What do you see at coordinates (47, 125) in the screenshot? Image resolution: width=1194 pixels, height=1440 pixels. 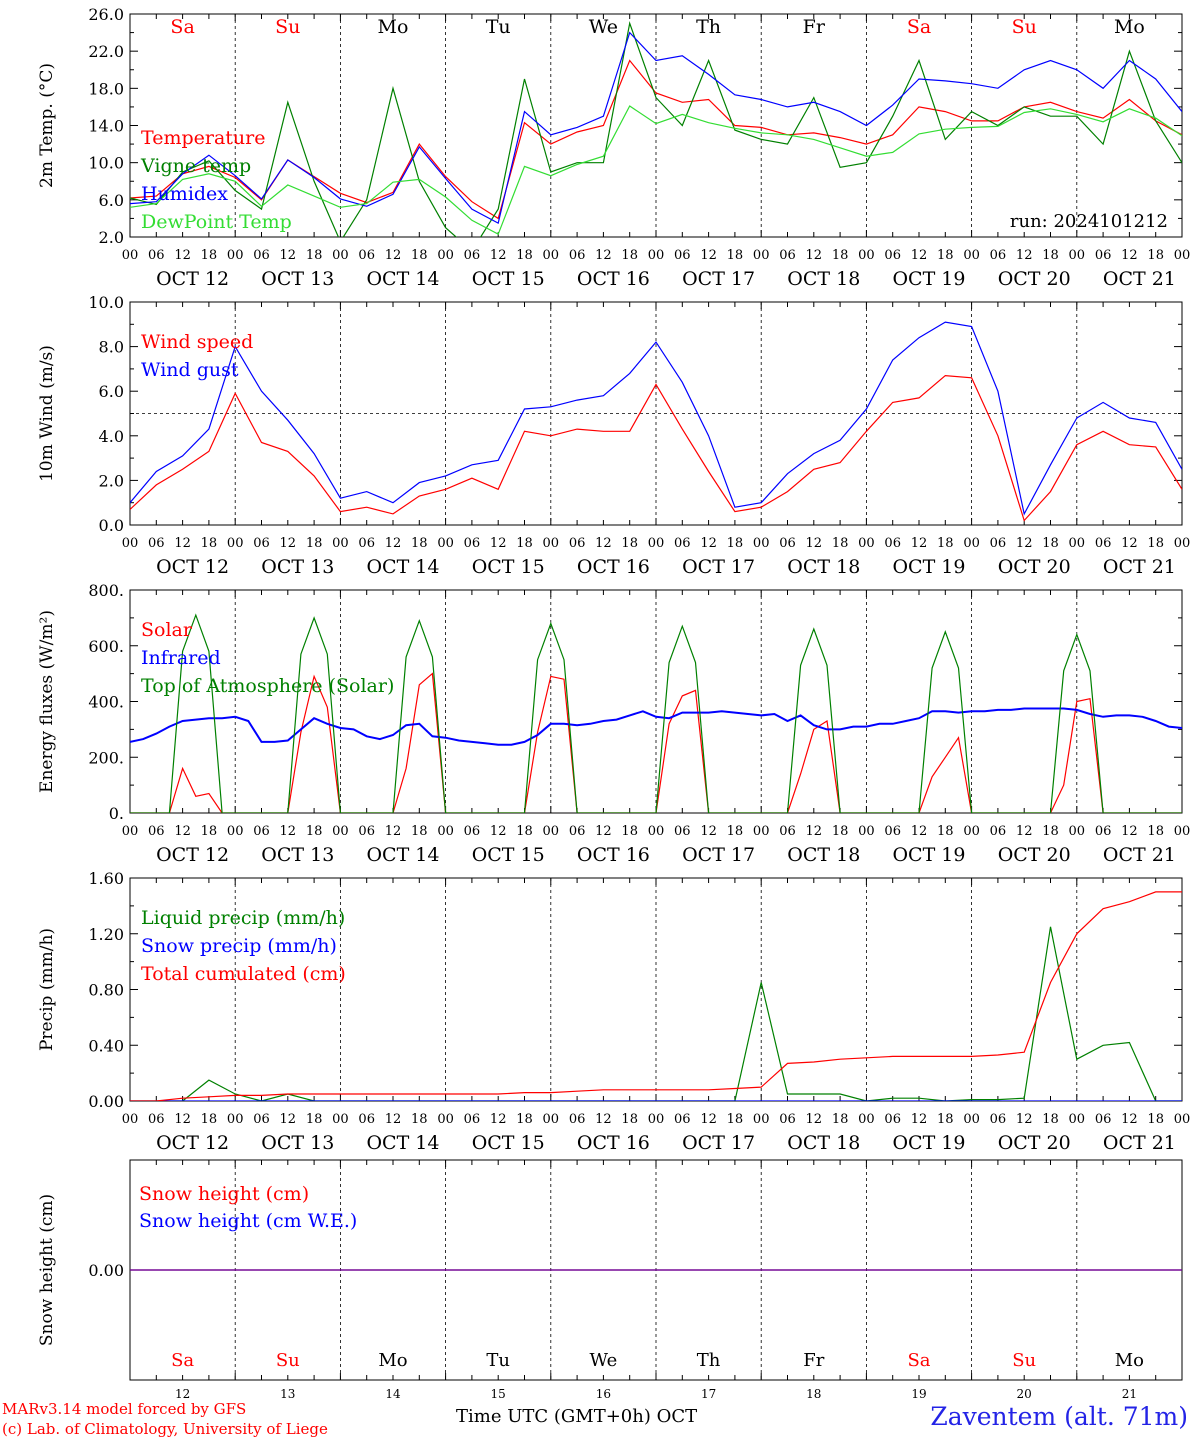 I see `y-axis-label: 2m Temp. (°C)` at bounding box center [47, 125].